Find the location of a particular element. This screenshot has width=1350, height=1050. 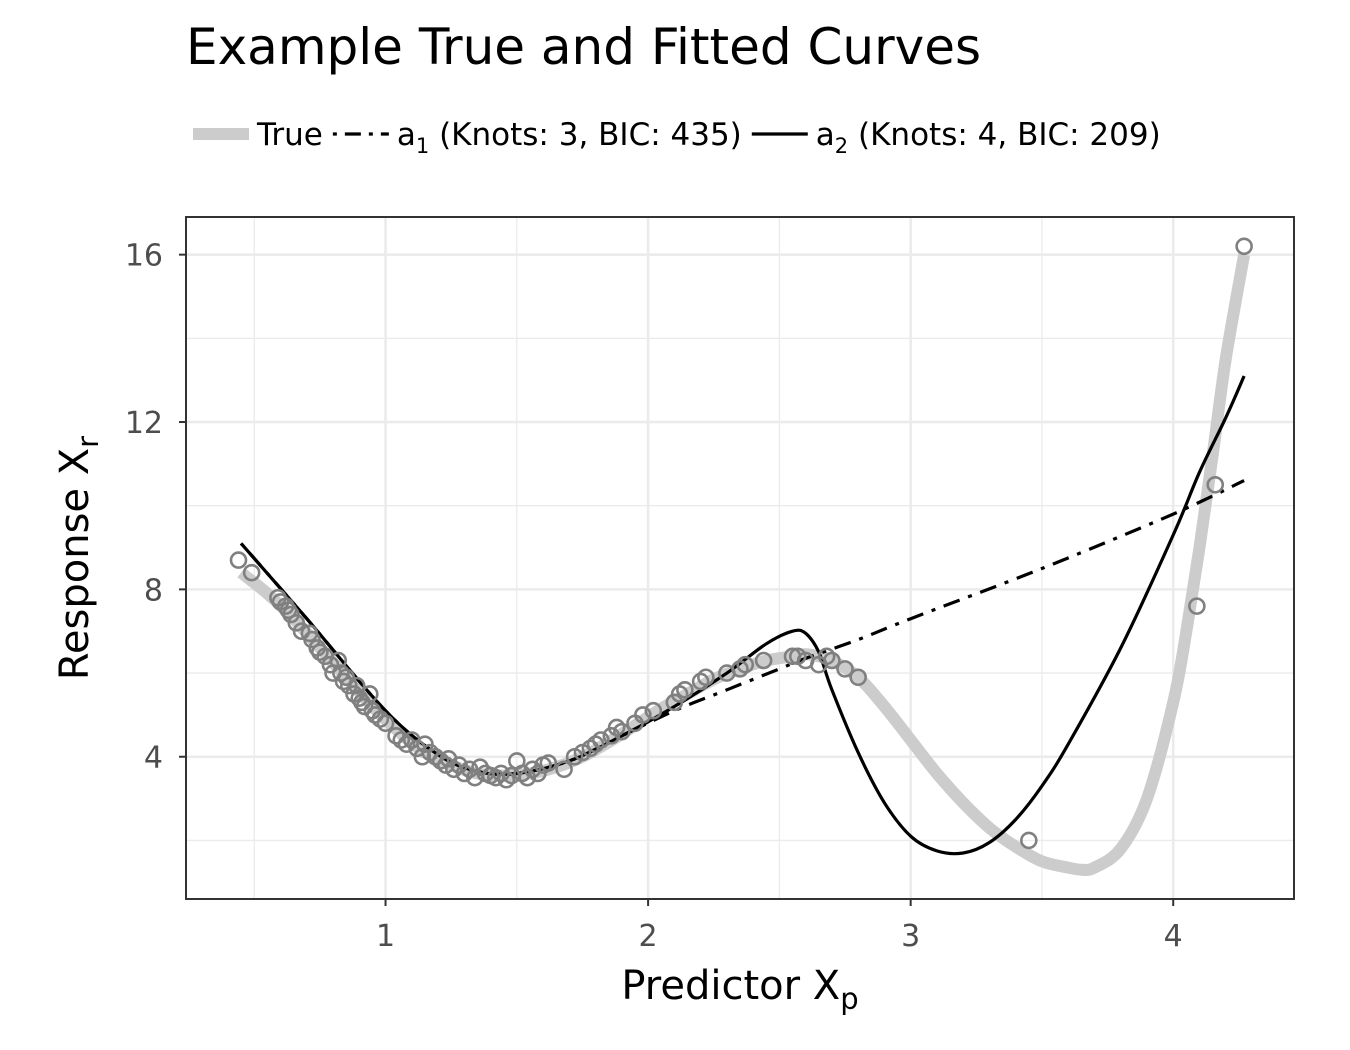

y-tick-label: 16 is located at coordinates (144, 256).